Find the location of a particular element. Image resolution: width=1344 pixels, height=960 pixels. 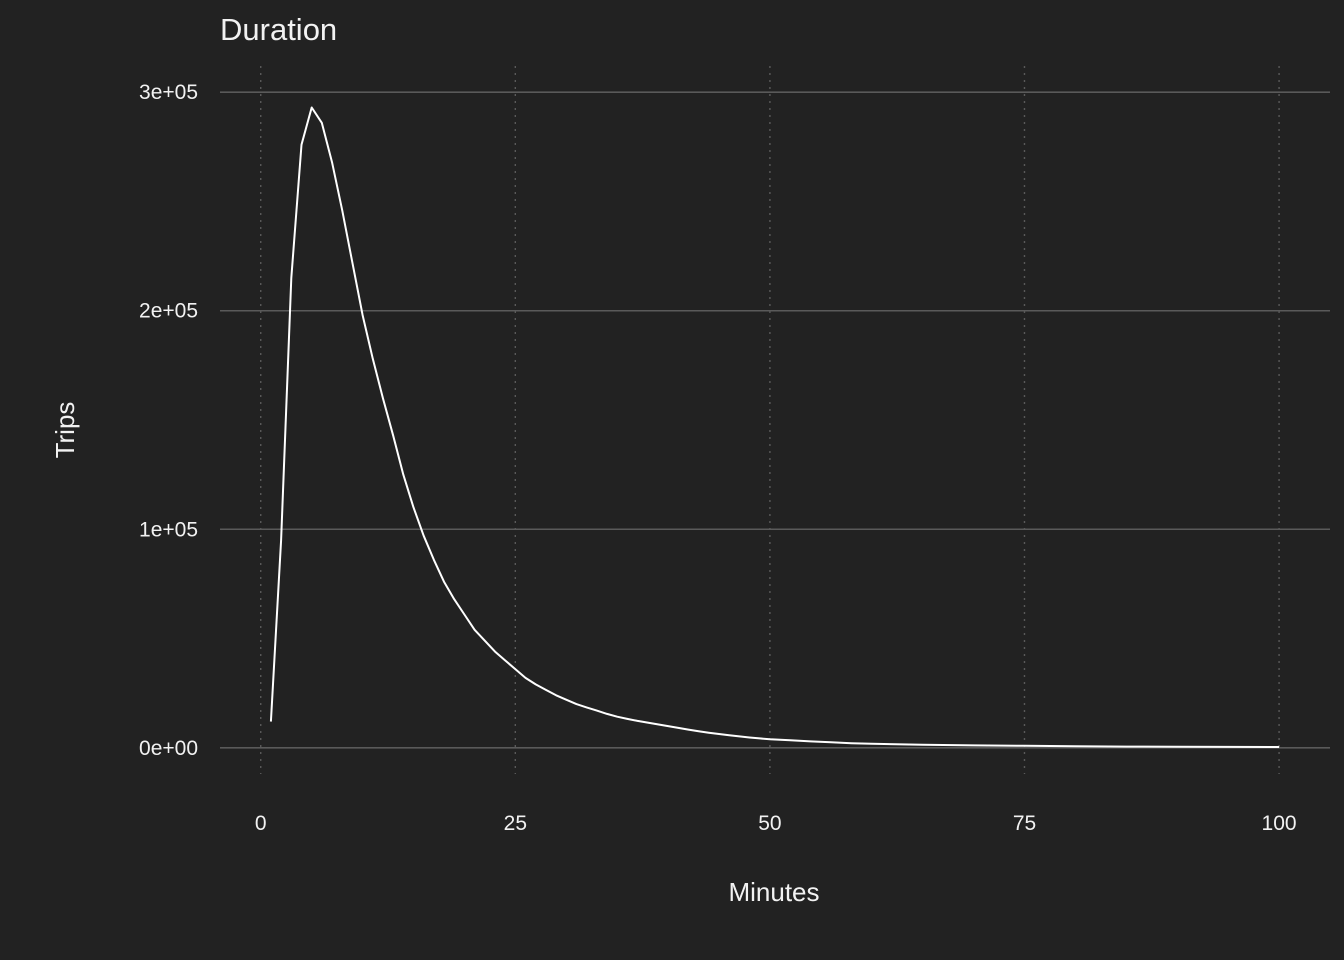

x-tick-label: 25 is located at coordinates (515, 823).